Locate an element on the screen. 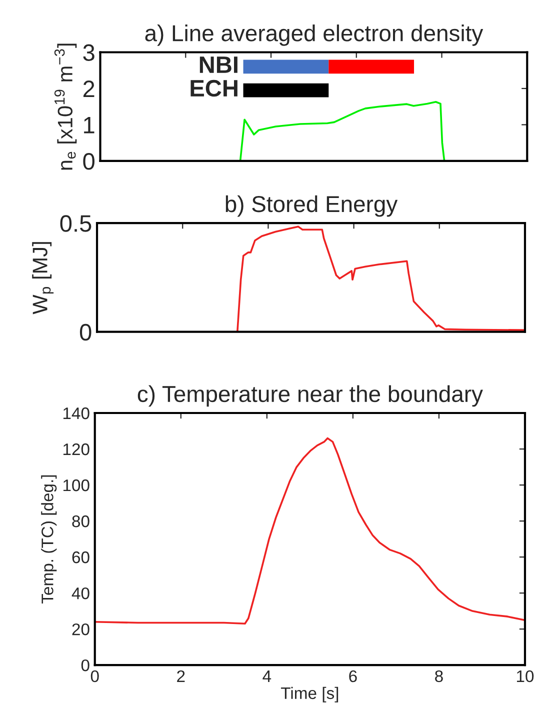 This screenshot has height=706, width=539. y-tick-label: 100 is located at coordinates (76, 485).